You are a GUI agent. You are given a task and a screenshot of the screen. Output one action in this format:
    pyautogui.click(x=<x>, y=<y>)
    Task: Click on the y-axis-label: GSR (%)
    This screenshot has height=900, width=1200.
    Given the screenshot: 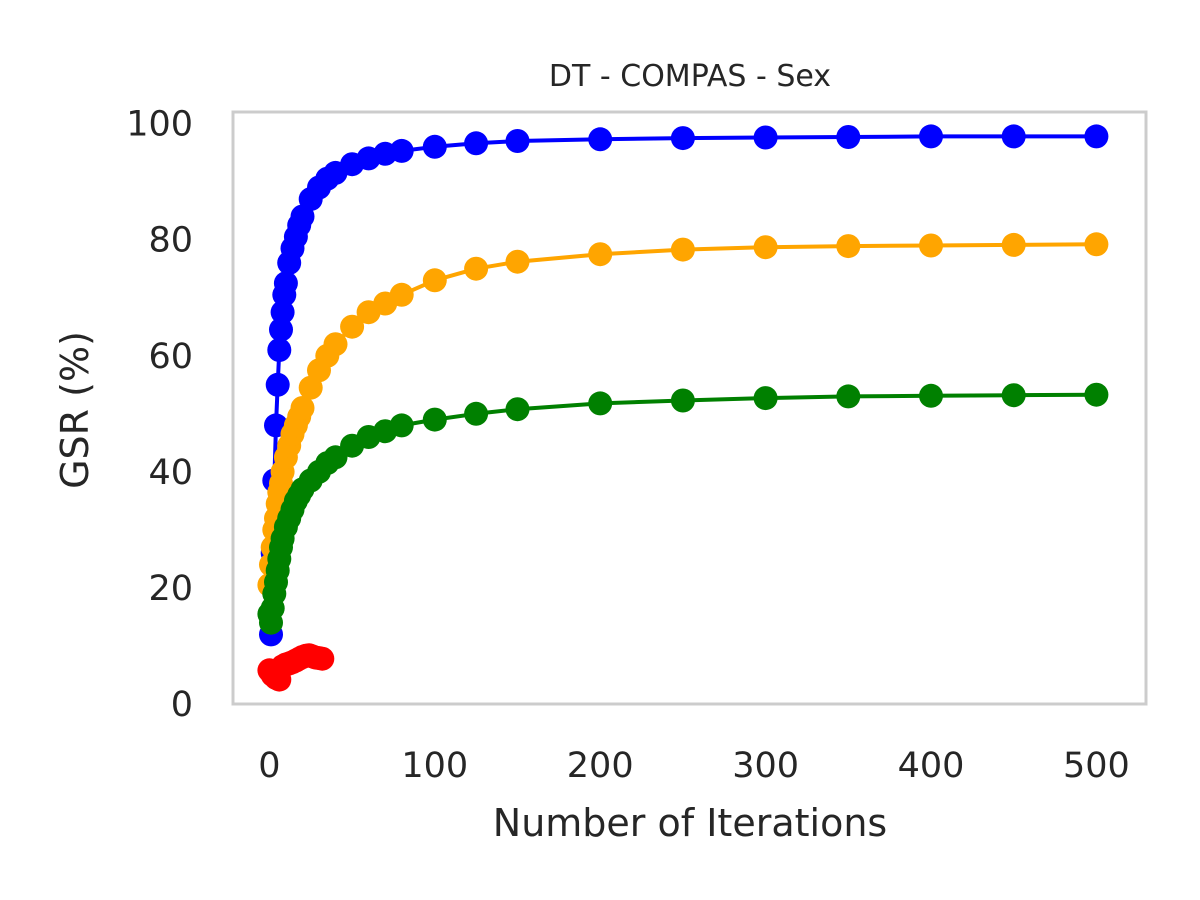 What is the action you would take?
    pyautogui.click(x=75, y=410)
    